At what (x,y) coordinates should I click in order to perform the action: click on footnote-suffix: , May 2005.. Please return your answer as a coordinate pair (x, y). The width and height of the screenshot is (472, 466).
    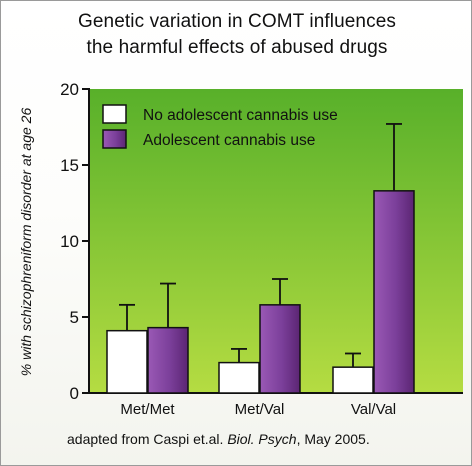
    Looking at the image, I should click on (333, 439).